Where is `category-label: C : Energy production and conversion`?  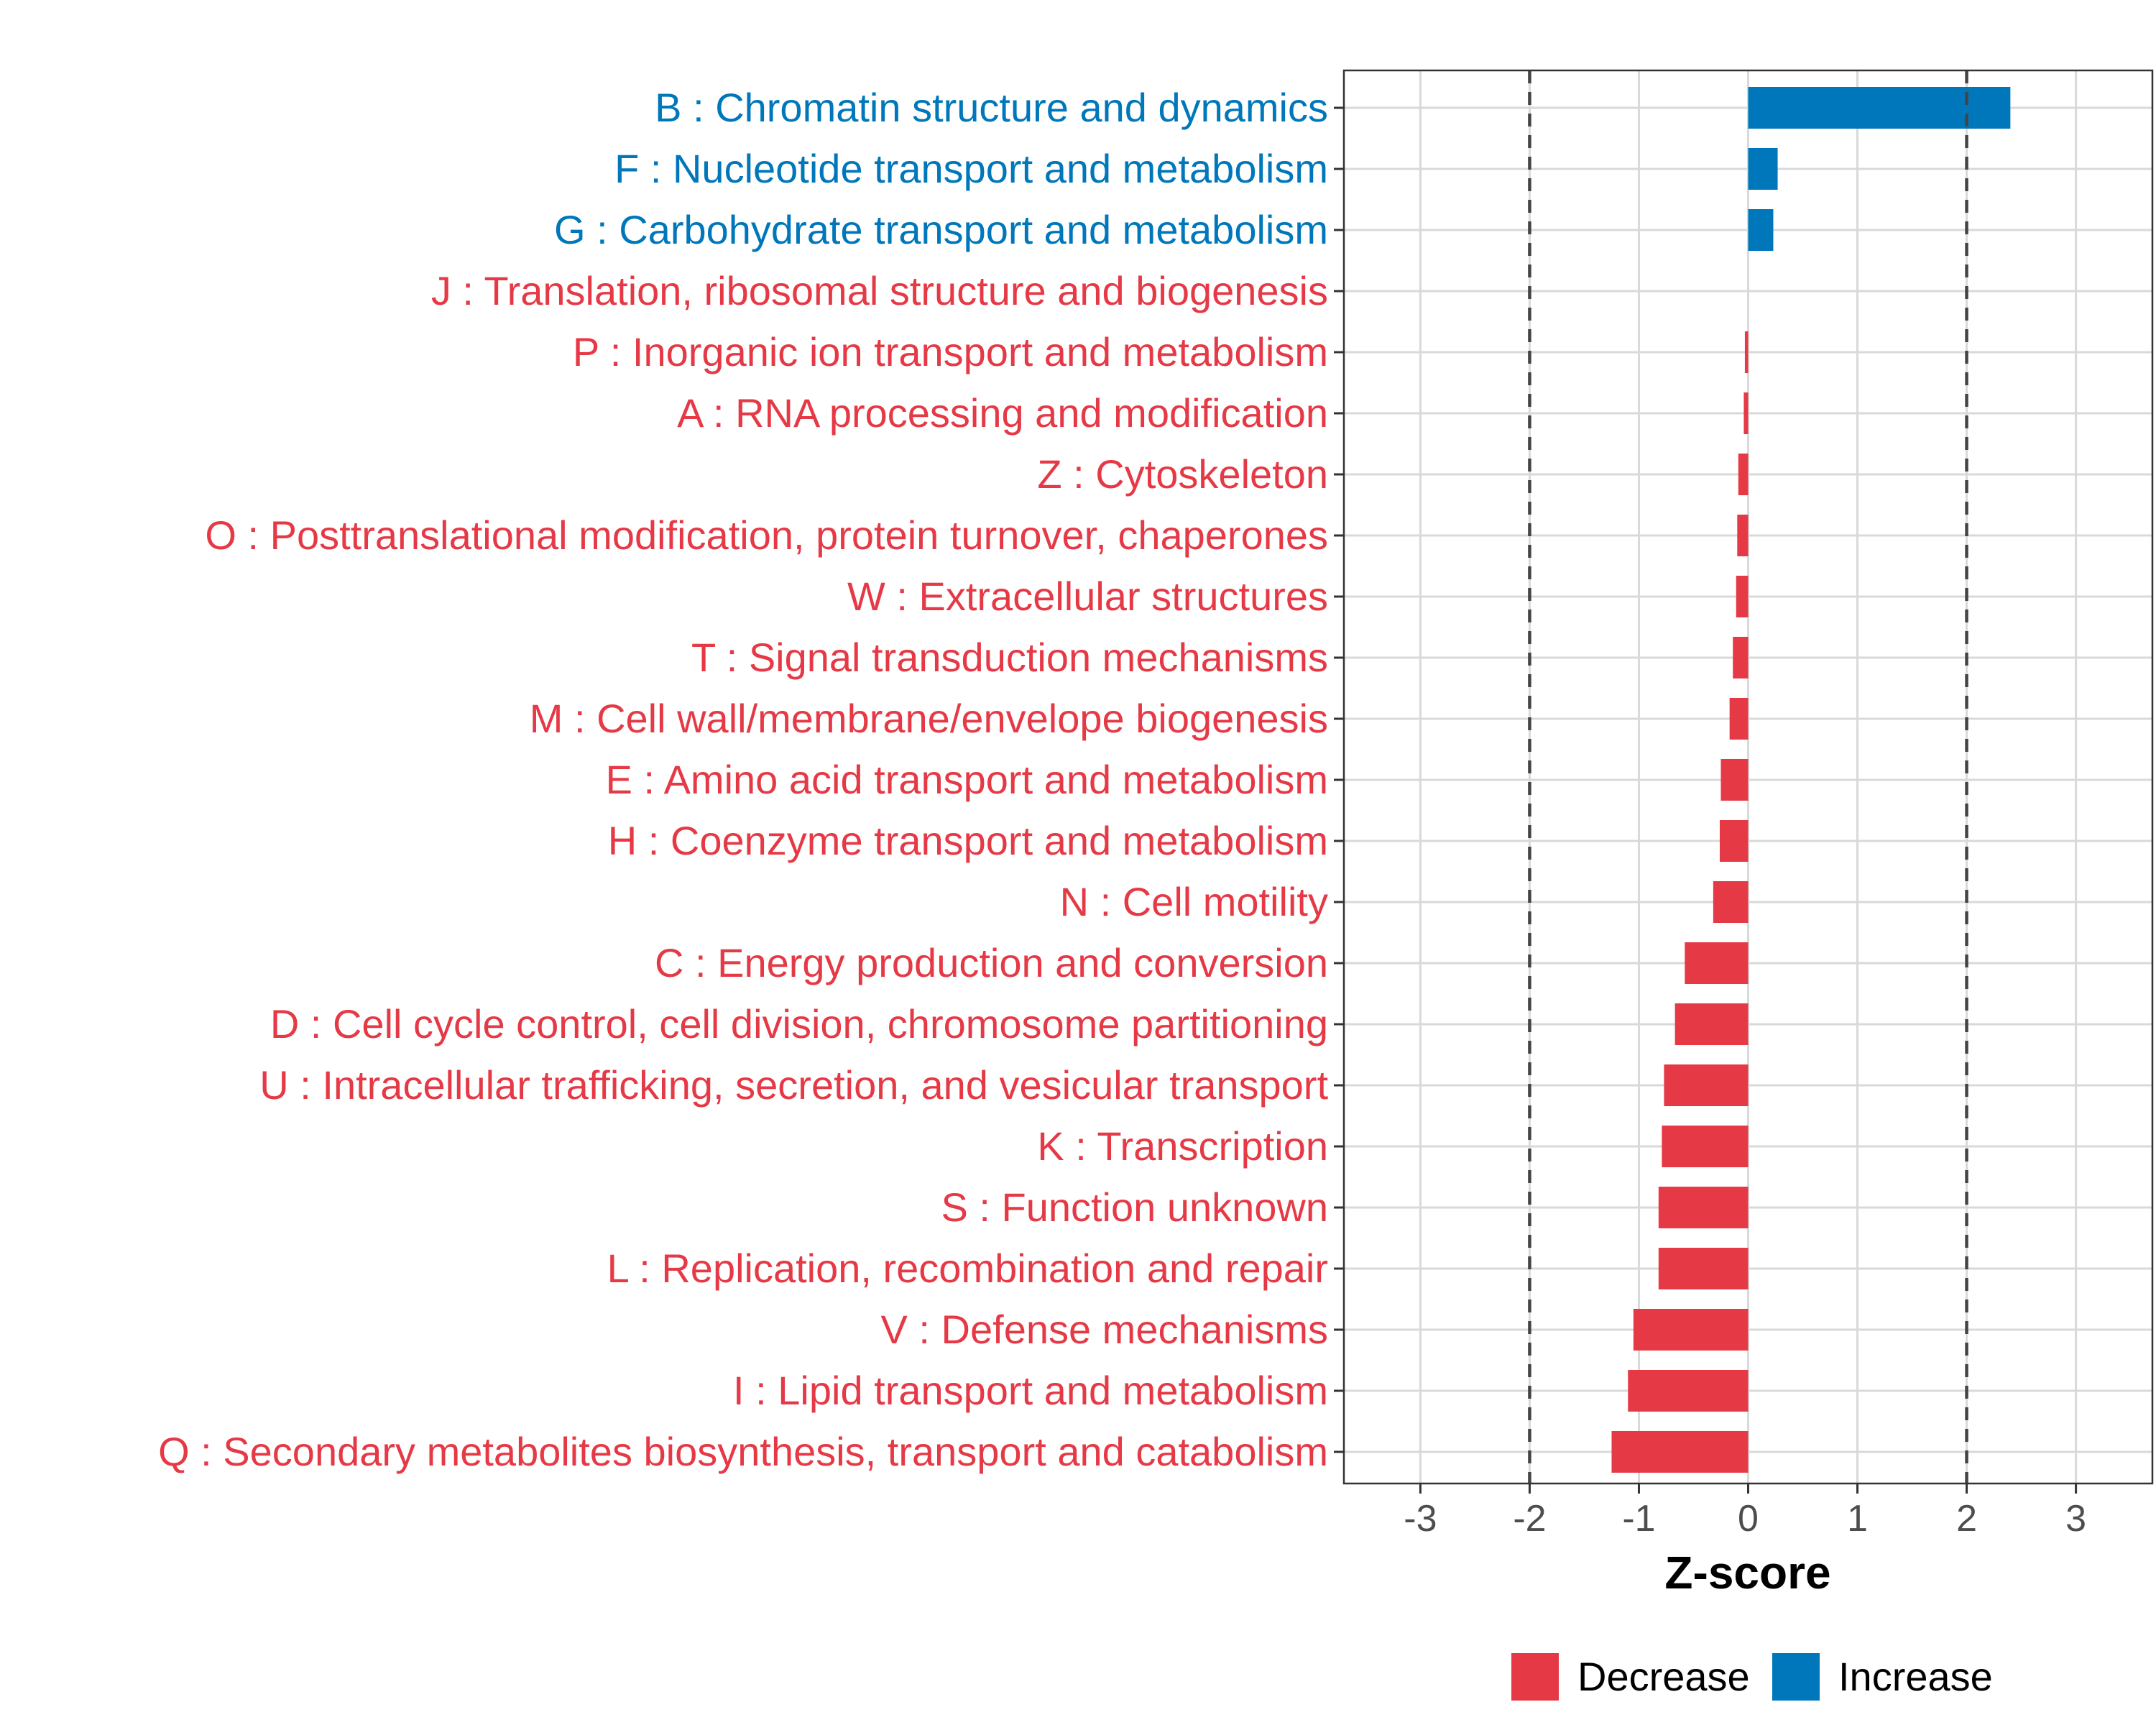
category-label: C : Energy production and conversion is located at coordinates (991, 962).